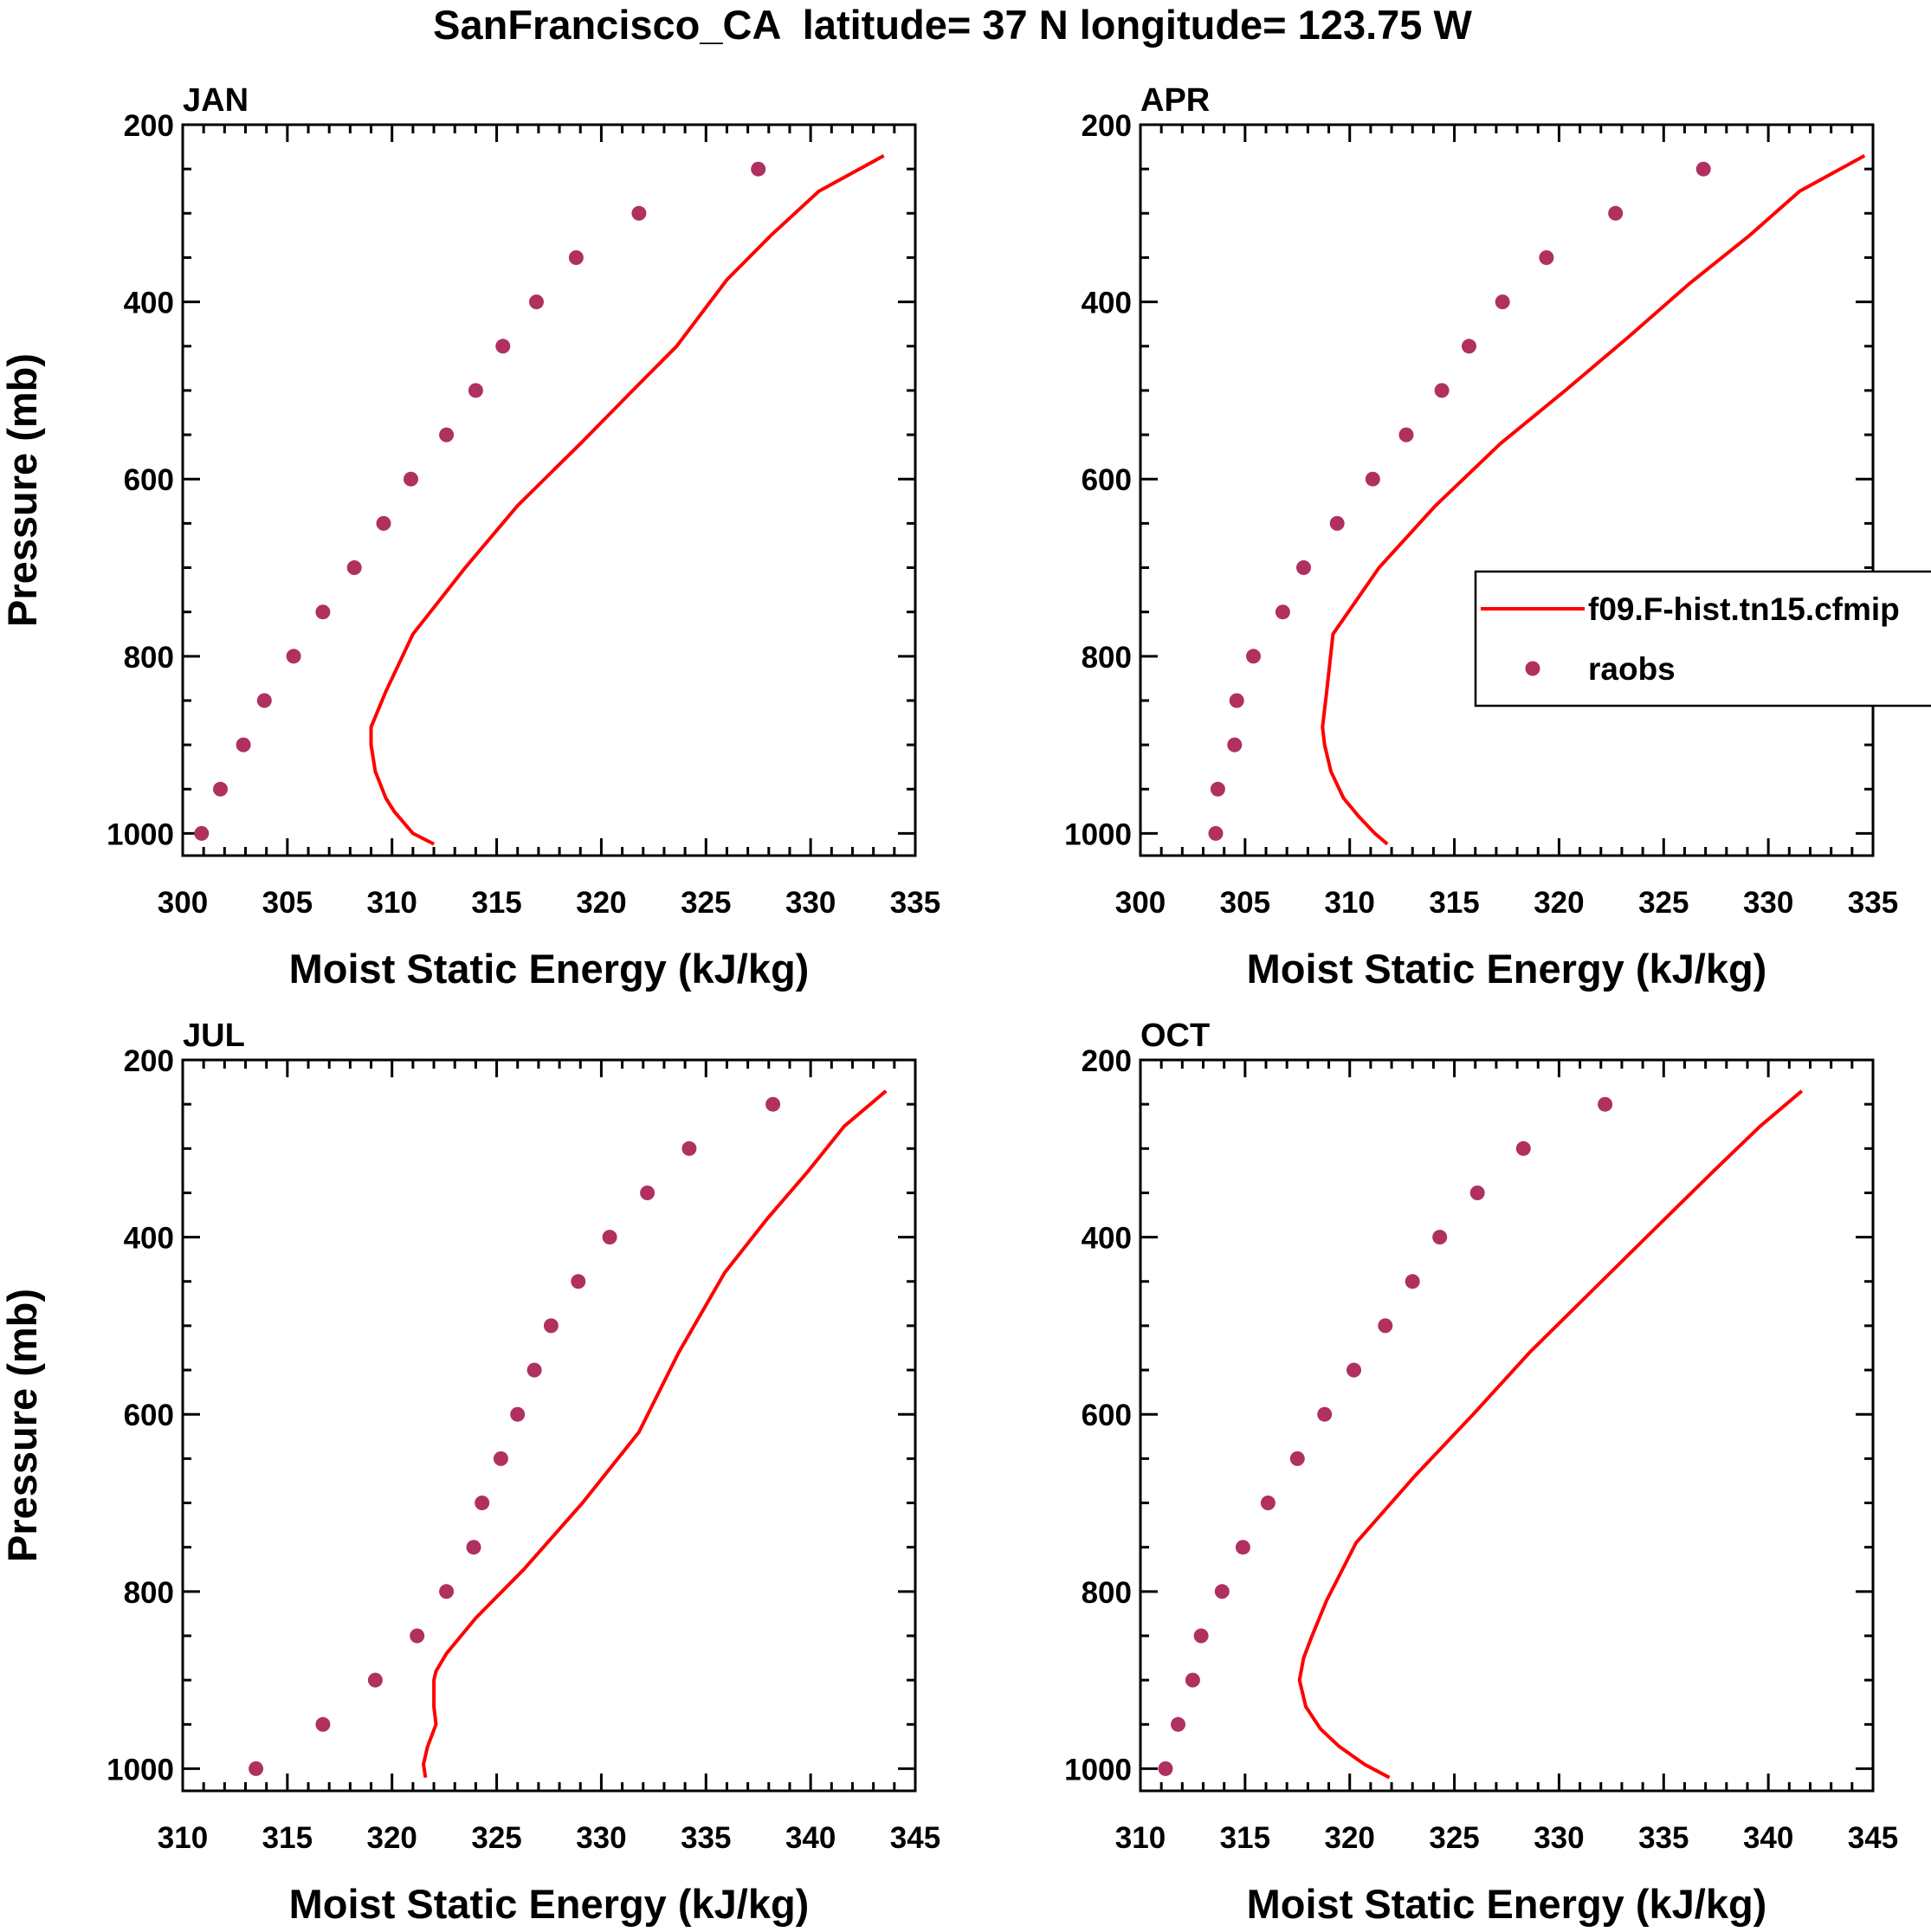 The height and width of the screenshot is (1932, 1931). What do you see at coordinates (655, 1434) in the screenshot?
I see `model-line-jul` at bounding box center [655, 1434].